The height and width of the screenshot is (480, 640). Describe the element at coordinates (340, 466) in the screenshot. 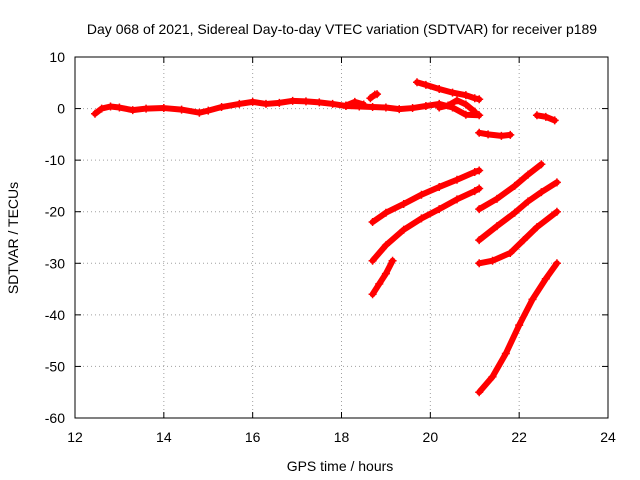

I see `x-axis-label: GPS time / hours` at that location.